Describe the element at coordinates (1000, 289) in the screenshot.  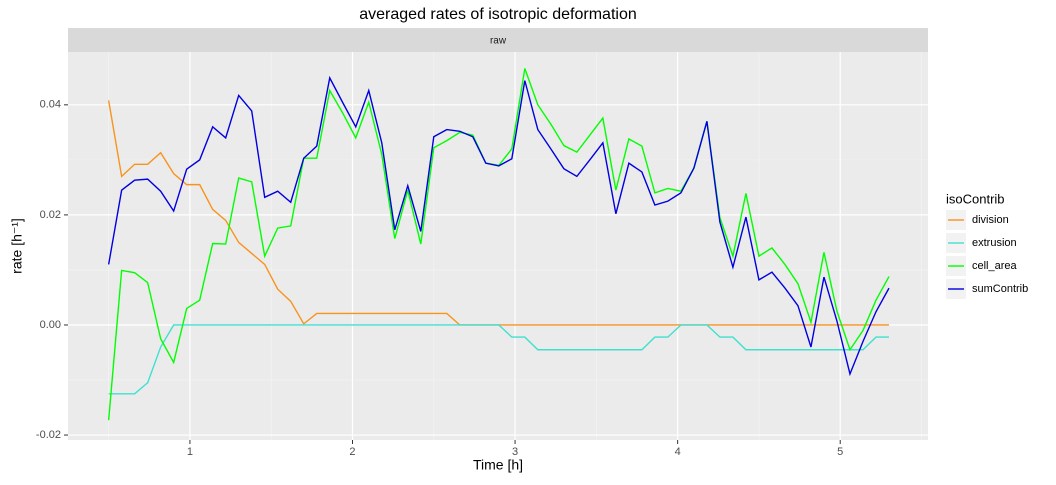
I see `legend-label: sumContrib` at that location.